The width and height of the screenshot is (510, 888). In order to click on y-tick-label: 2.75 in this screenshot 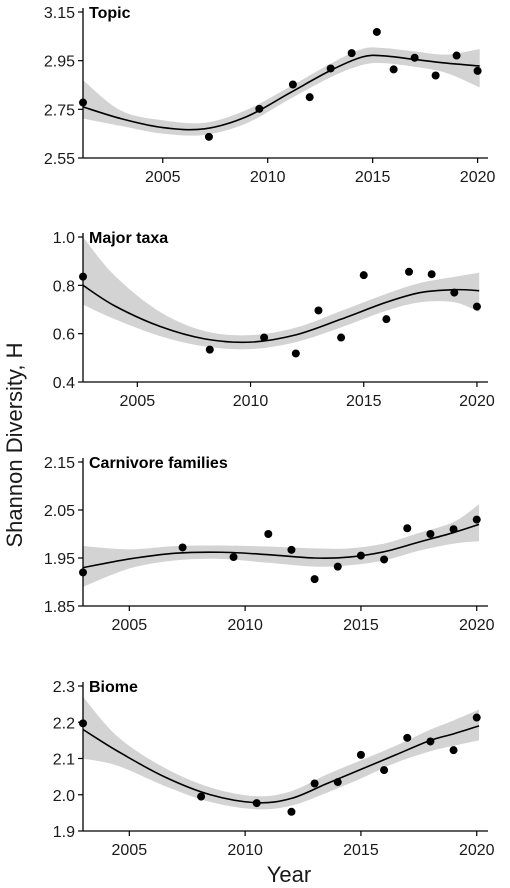, I will do `click(59, 110)`.